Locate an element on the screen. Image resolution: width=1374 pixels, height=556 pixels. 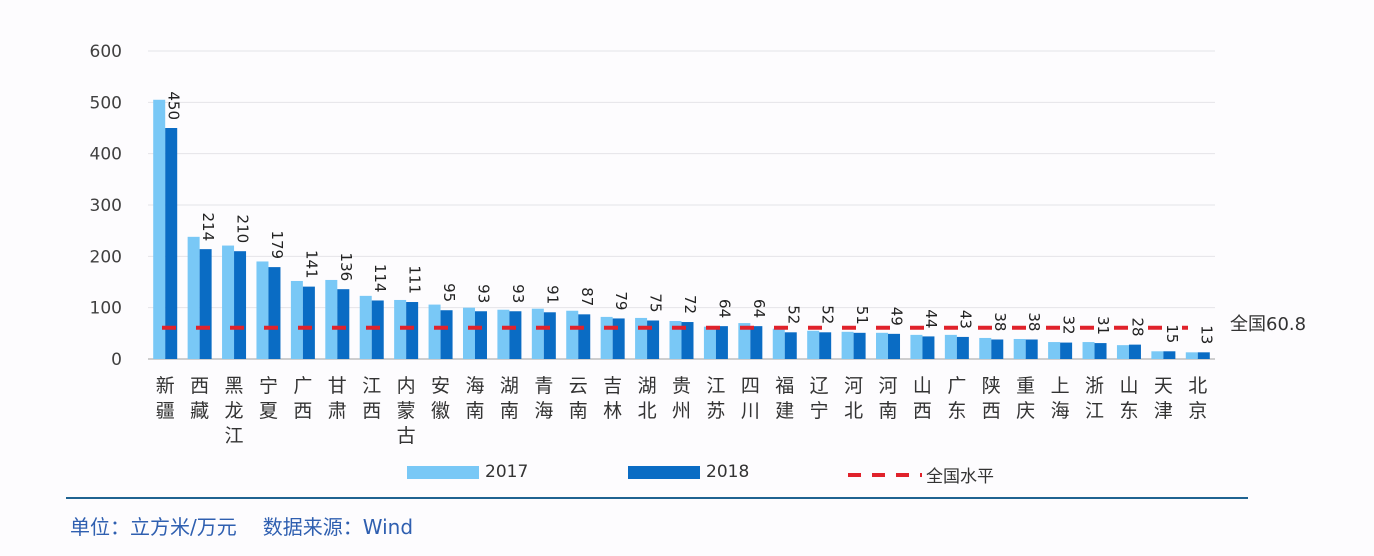
data-label: 43 is located at coordinates (965, 319).